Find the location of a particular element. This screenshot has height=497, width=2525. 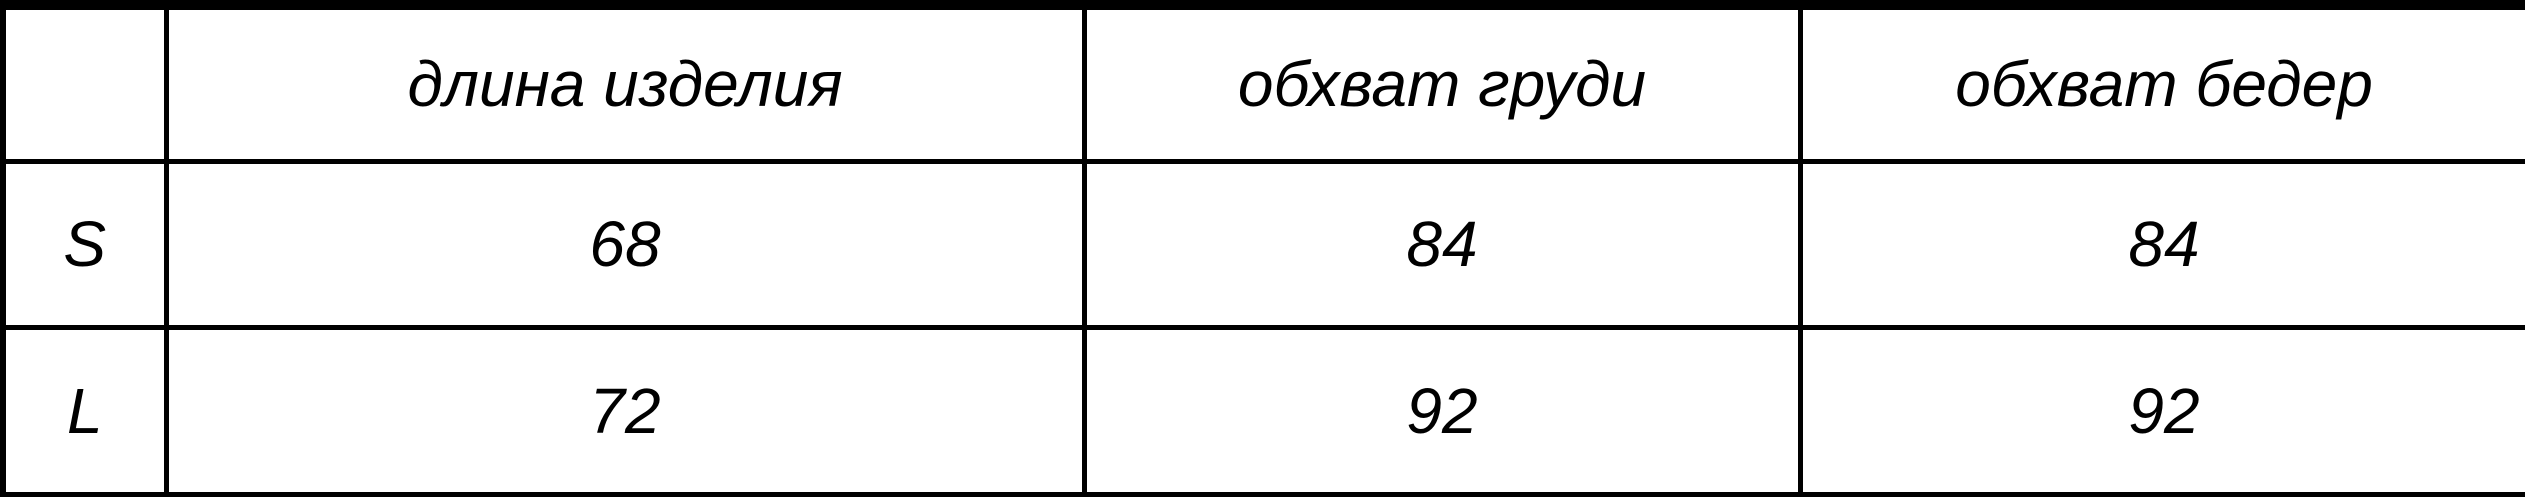

cell-s-chest: 84 is located at coordinates (1442, 244).